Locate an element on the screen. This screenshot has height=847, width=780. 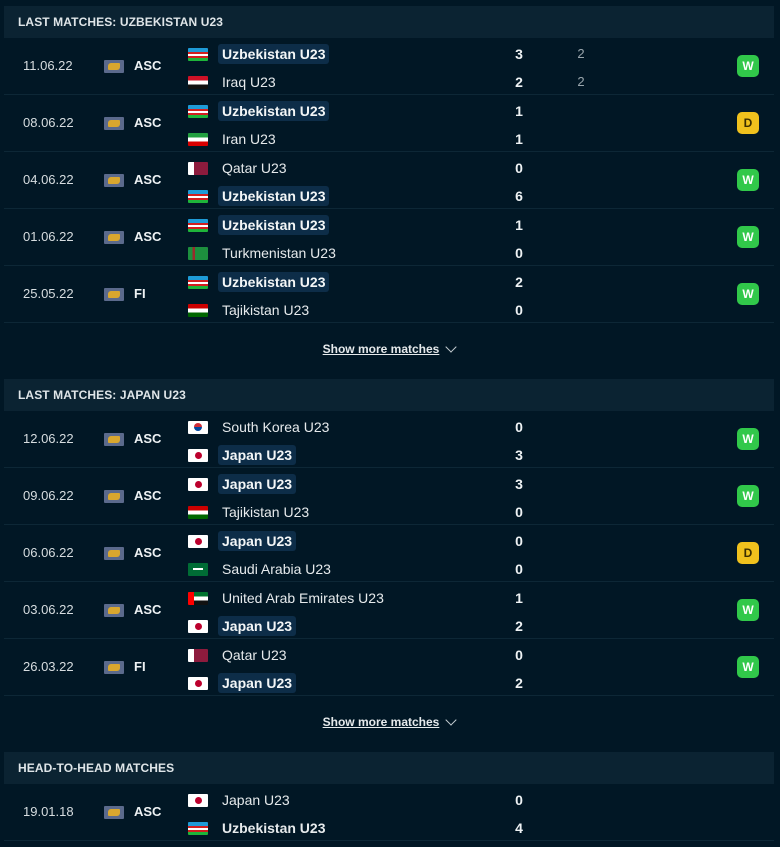
match-date: 04.06.22 is located at coordinates (48, 179).